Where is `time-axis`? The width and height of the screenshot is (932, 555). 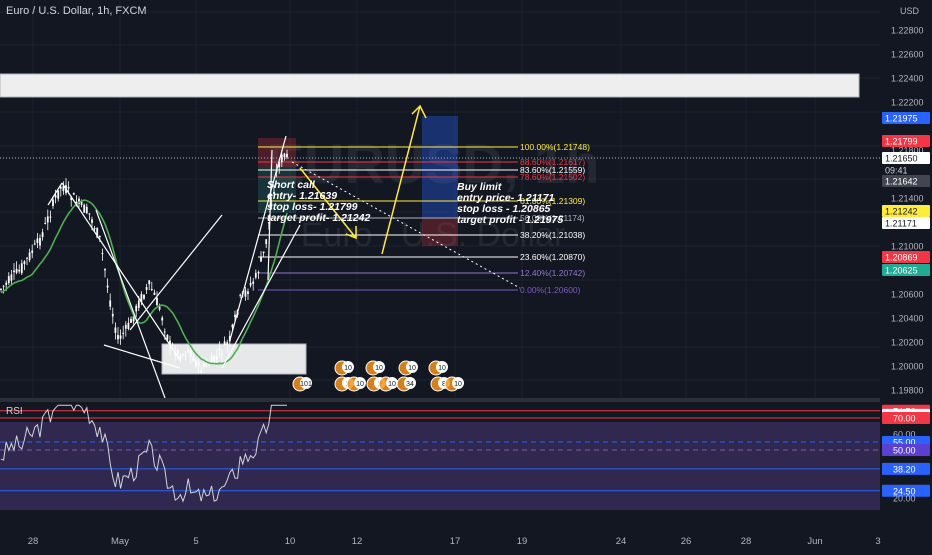 time-axis is located at coordinates (466, 540).